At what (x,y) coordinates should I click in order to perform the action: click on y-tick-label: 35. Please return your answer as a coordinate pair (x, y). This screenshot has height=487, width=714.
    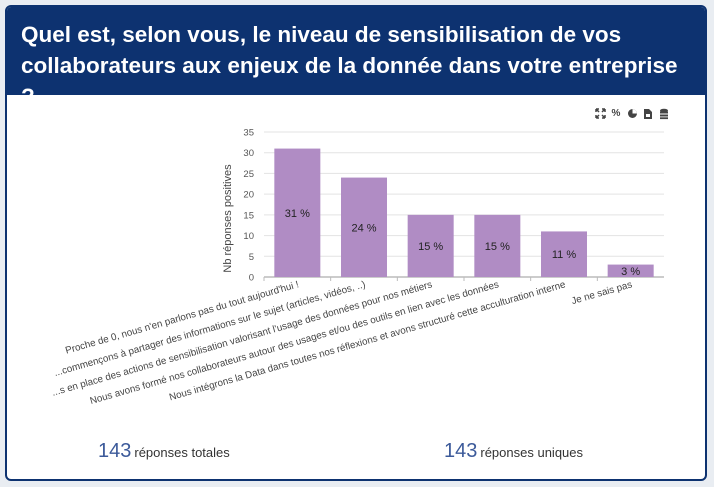
    Looking at the image, I should click on (248, 133).